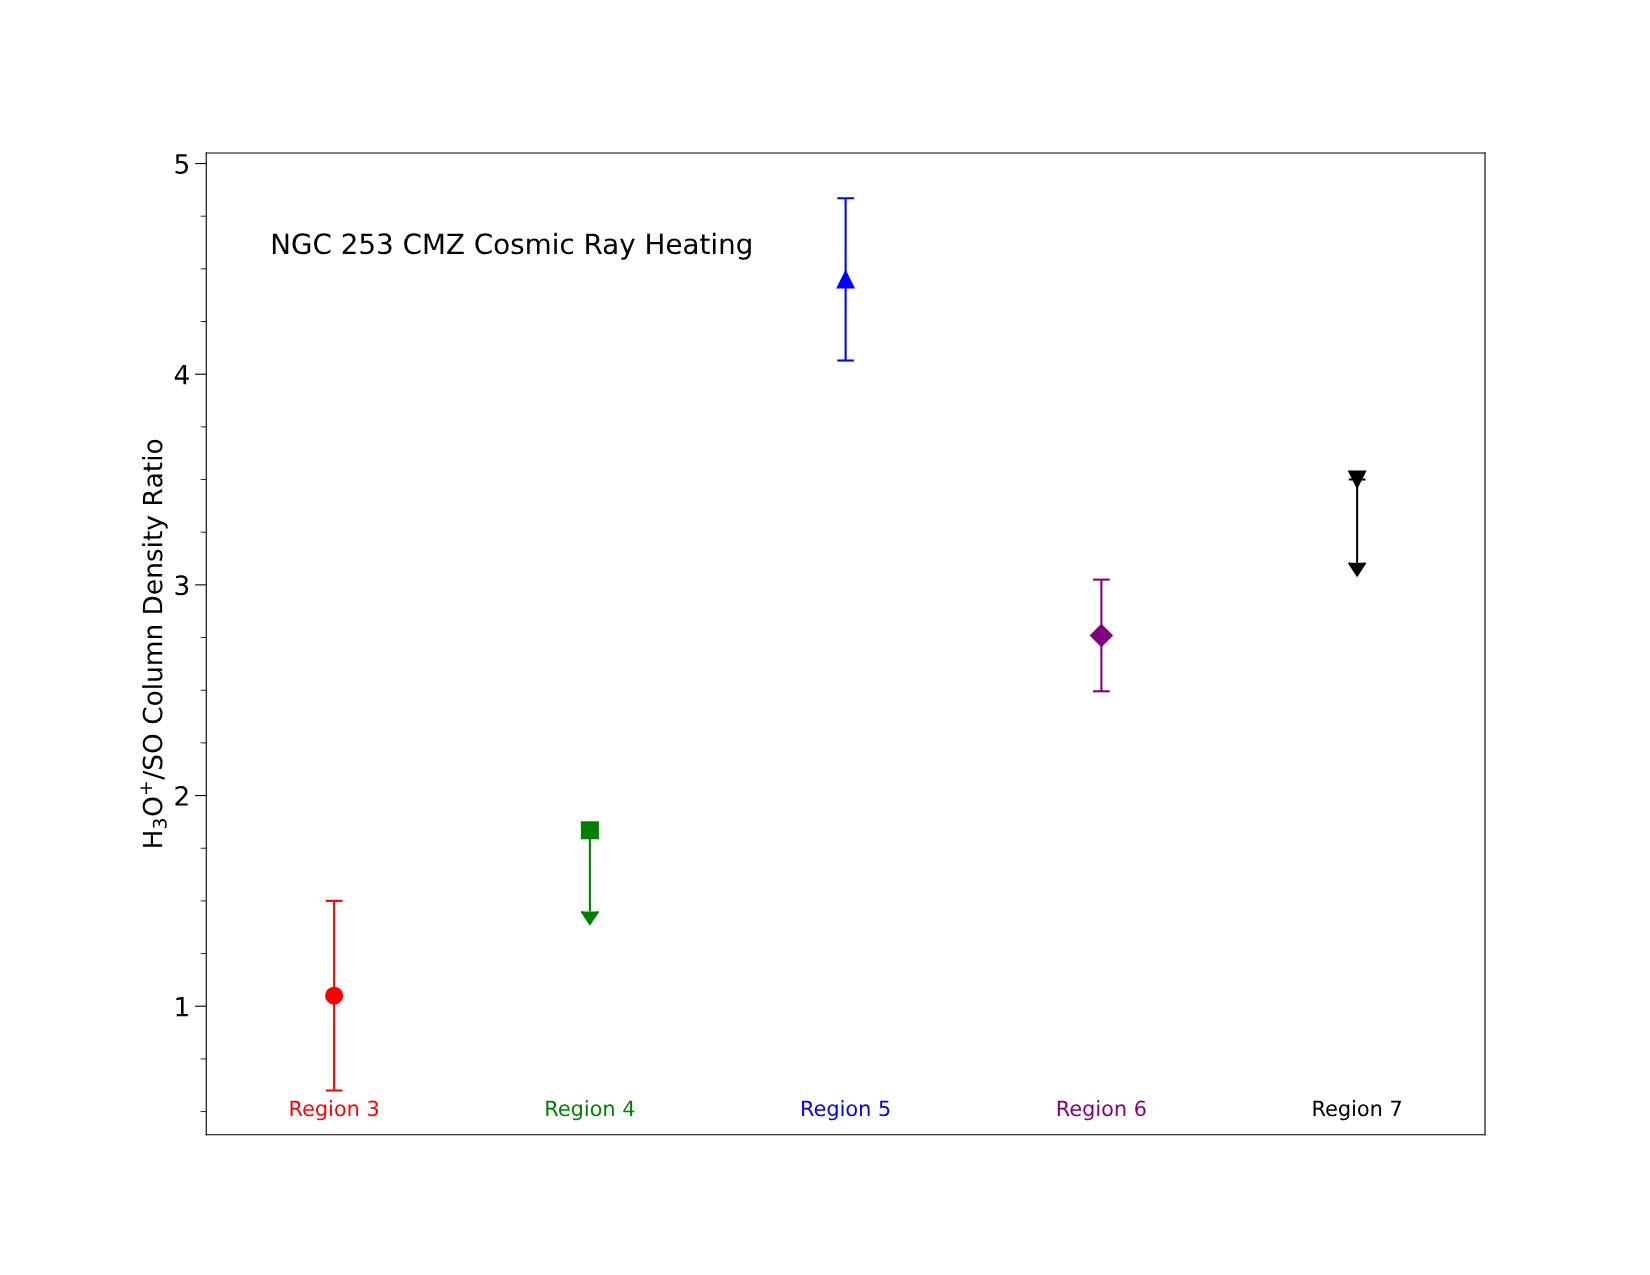 The image size is (1650, 1275). I want to click on x-tick-label: Region 4, so click(590, 1110).